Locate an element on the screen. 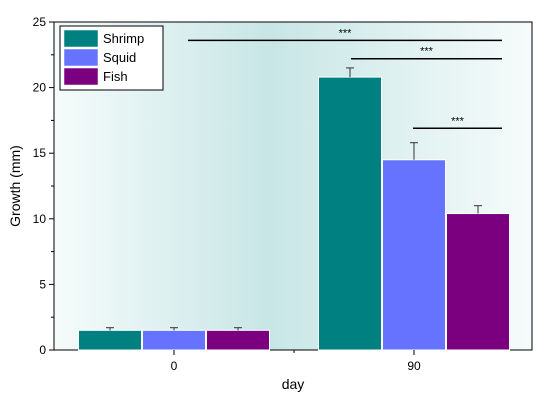 The width and height of the screenshot is (550, 402). y-tick-label-5: 5 is located at coordinates (42, 284).